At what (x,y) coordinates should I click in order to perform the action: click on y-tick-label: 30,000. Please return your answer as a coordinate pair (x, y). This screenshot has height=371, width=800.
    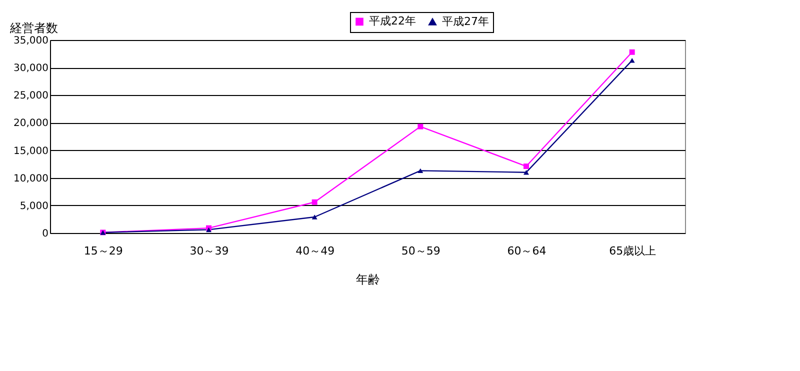
    Looking at the image, I should click on (31, 68).